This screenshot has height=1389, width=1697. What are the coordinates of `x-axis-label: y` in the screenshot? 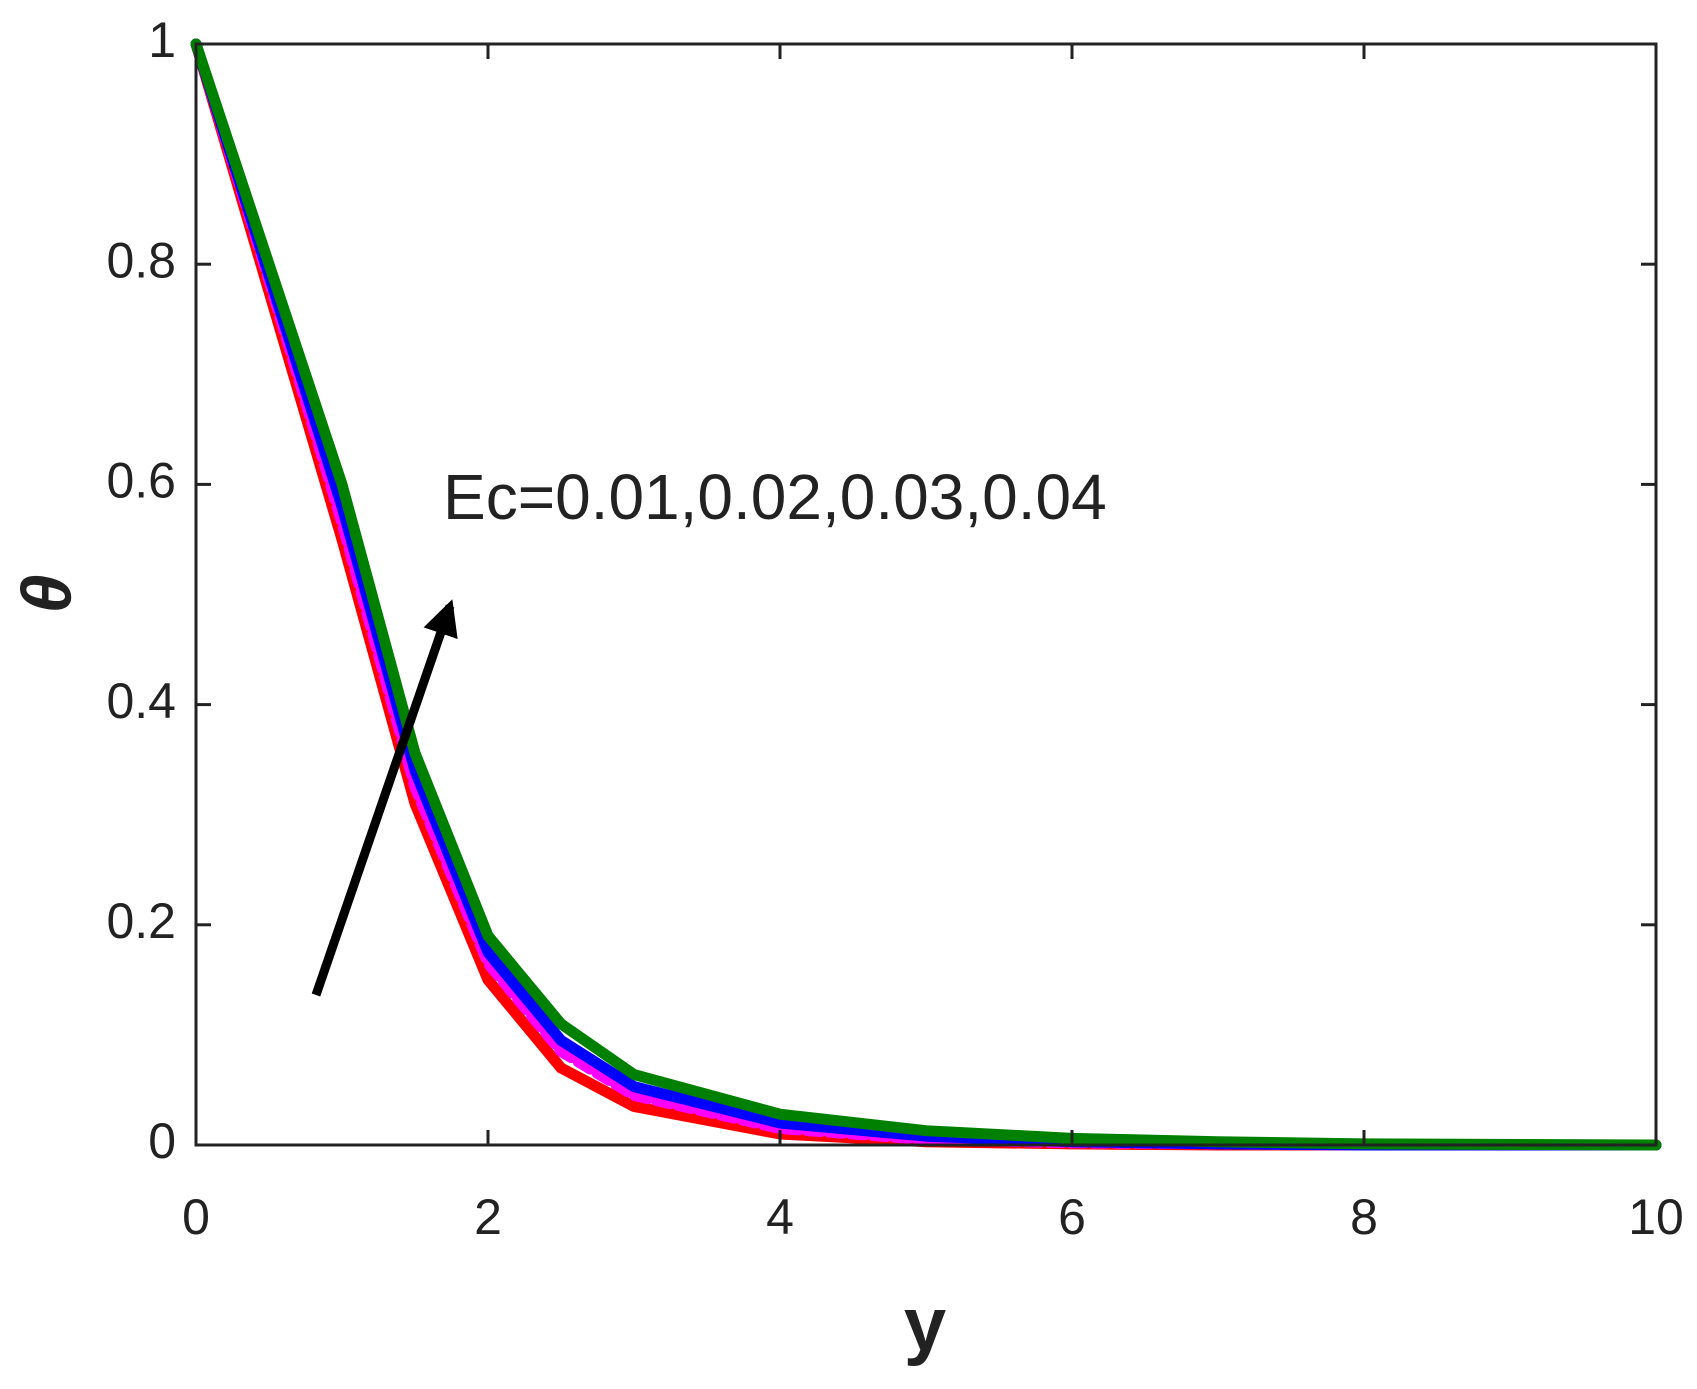 It's located at (925, 1324).